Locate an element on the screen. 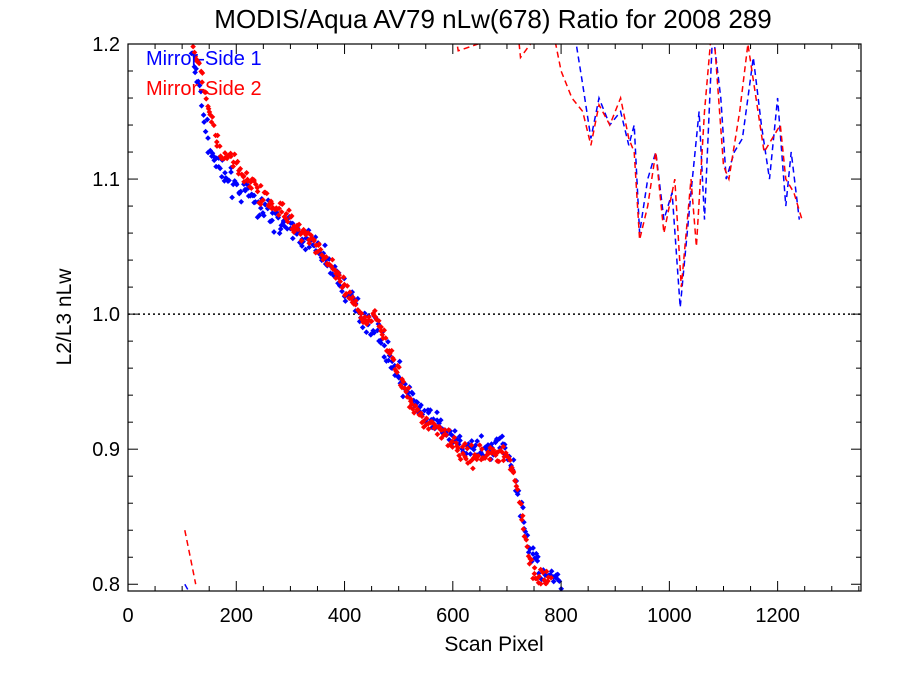 The height and width of the screenshot is (675, 900). x-axis-label: Scan Pixel is located at coordinates (493, 644).